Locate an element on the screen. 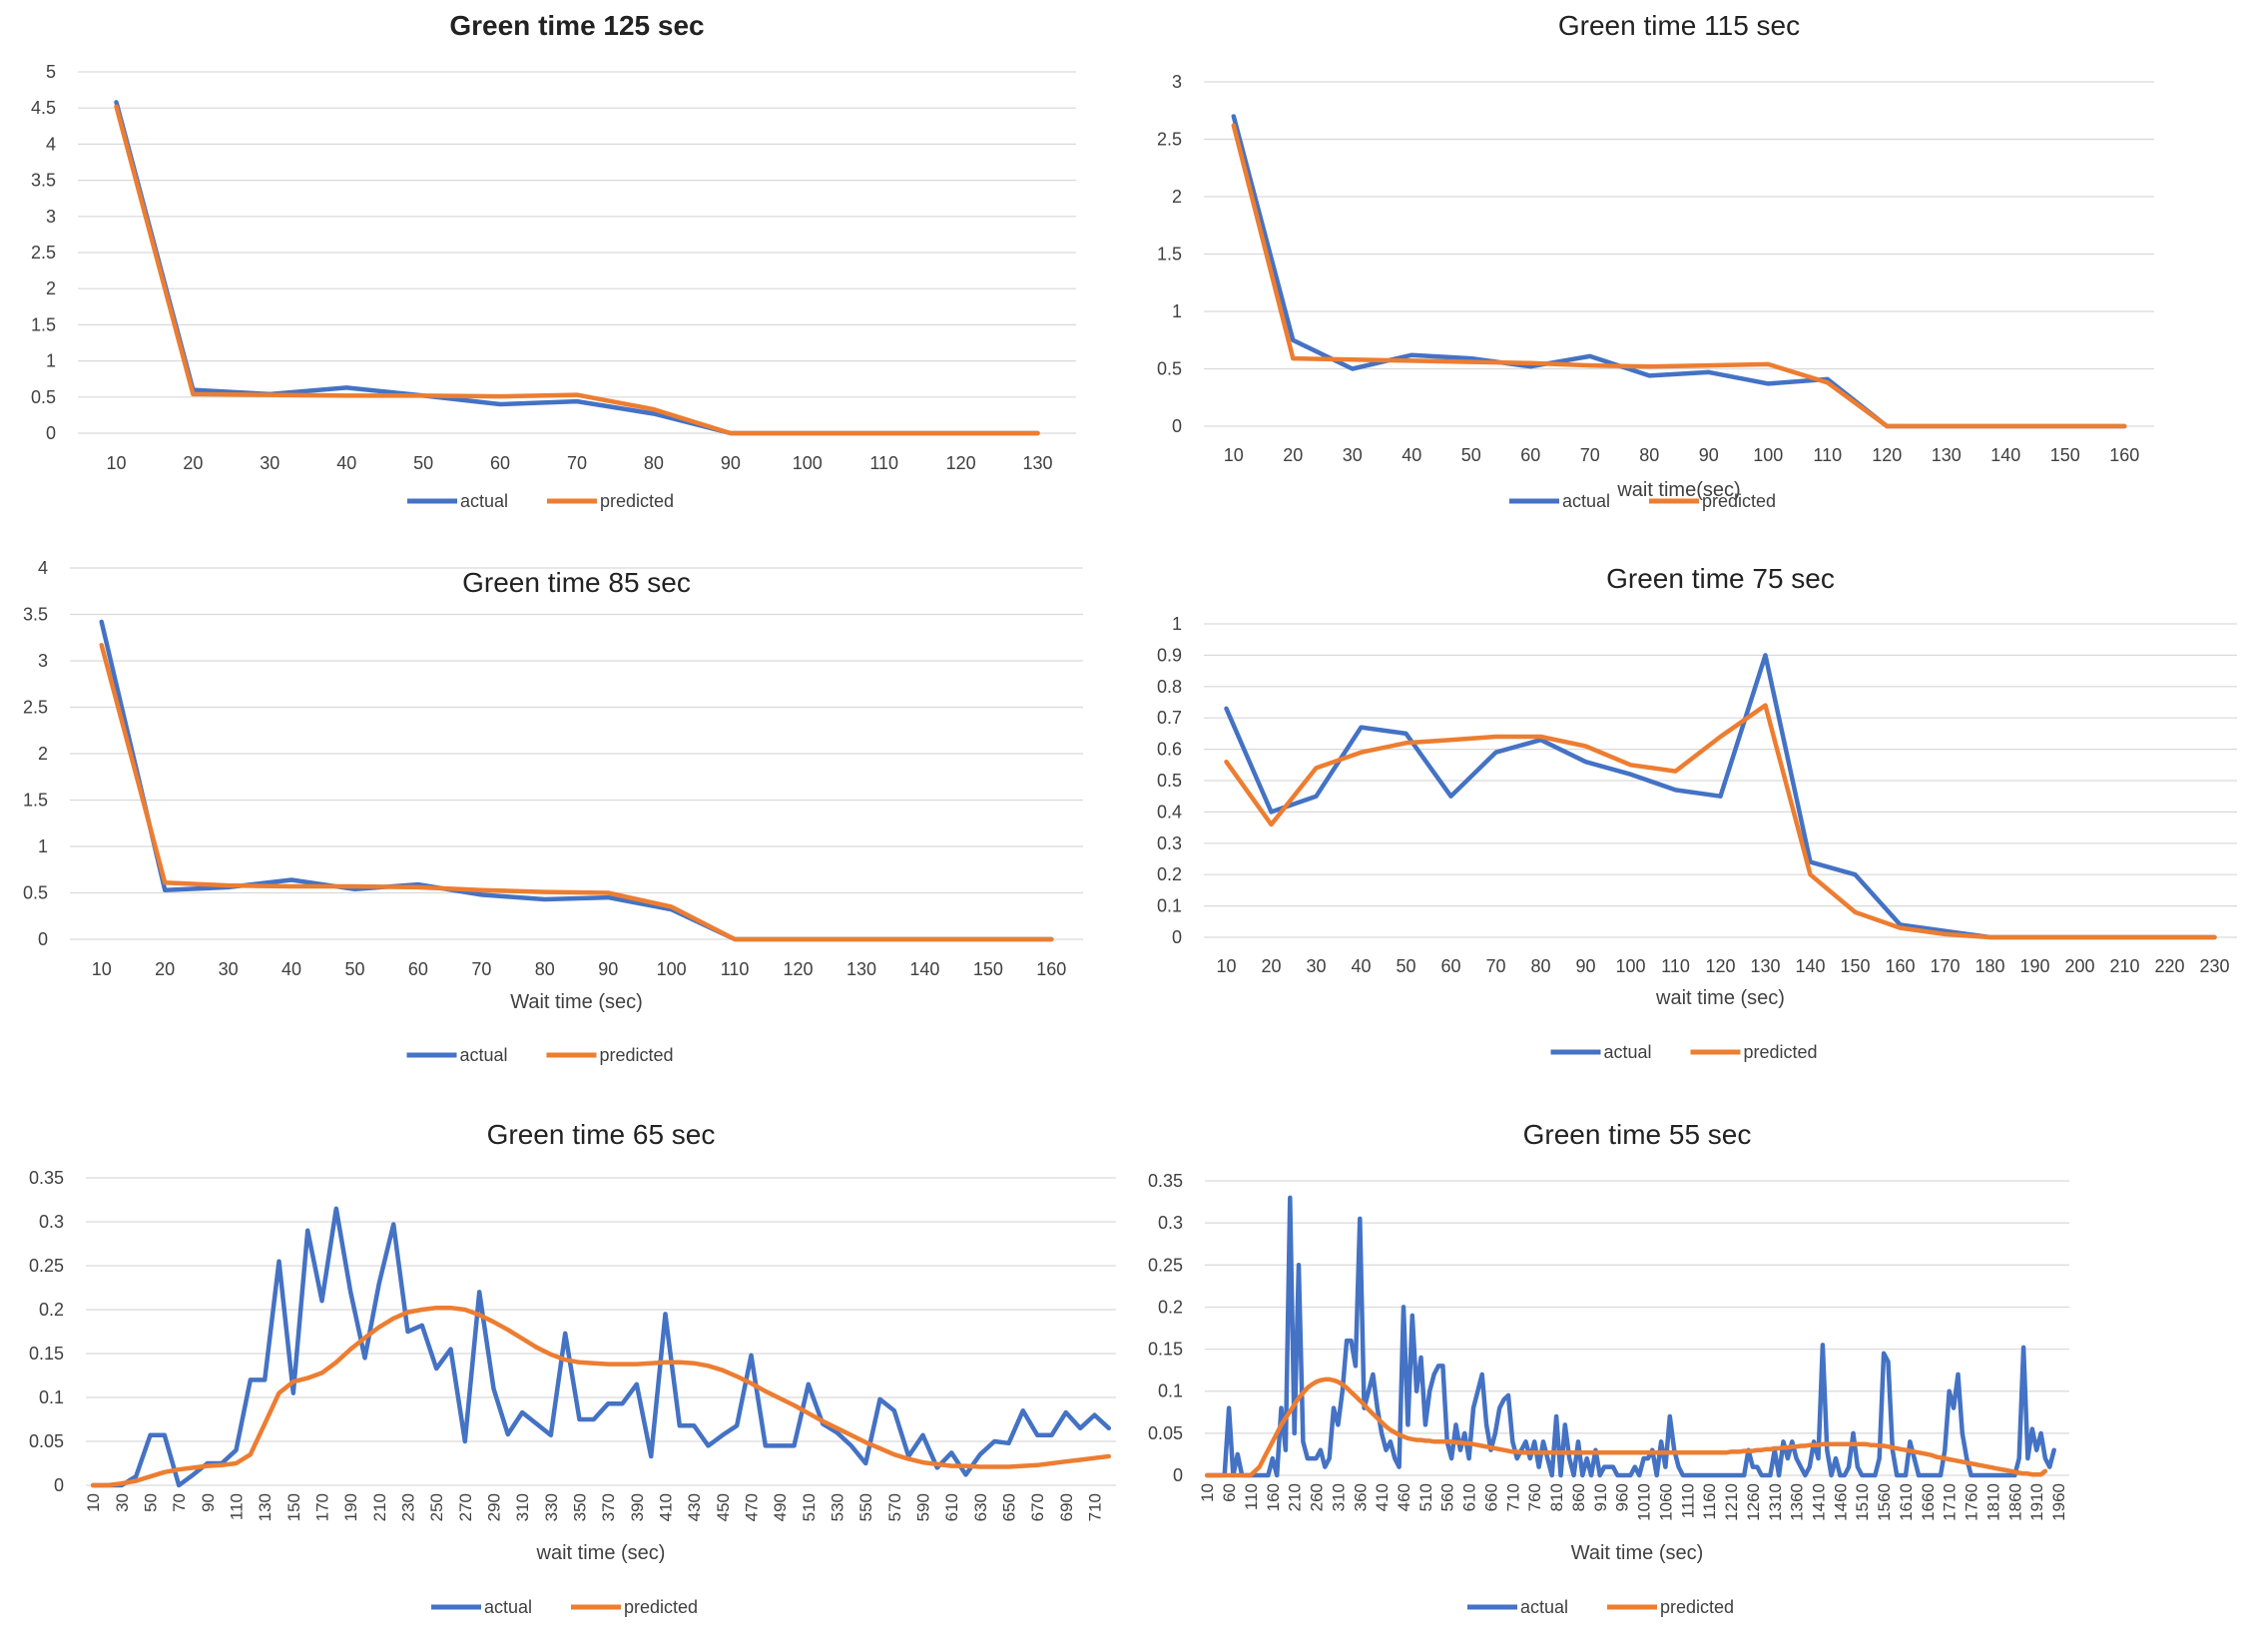 Image resolution: width=2251 pixels, height=1652 pixels. x-tick-label: 330 is located at coordinates (551, 1507).